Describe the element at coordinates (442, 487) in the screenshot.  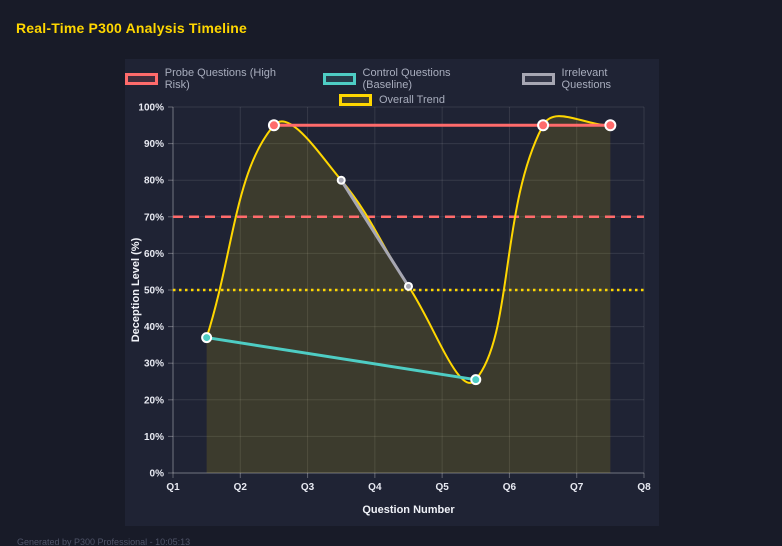
I see `x-tick-label: Q5` at that location.